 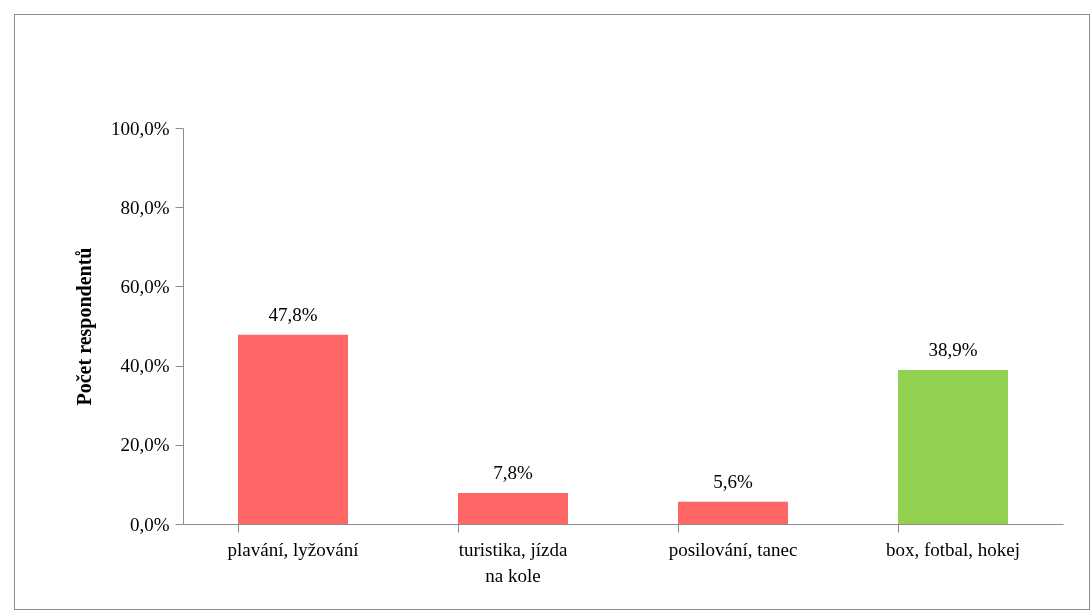 I want to click on y-tick-label: 100,0%, so click(x=140, y=128).